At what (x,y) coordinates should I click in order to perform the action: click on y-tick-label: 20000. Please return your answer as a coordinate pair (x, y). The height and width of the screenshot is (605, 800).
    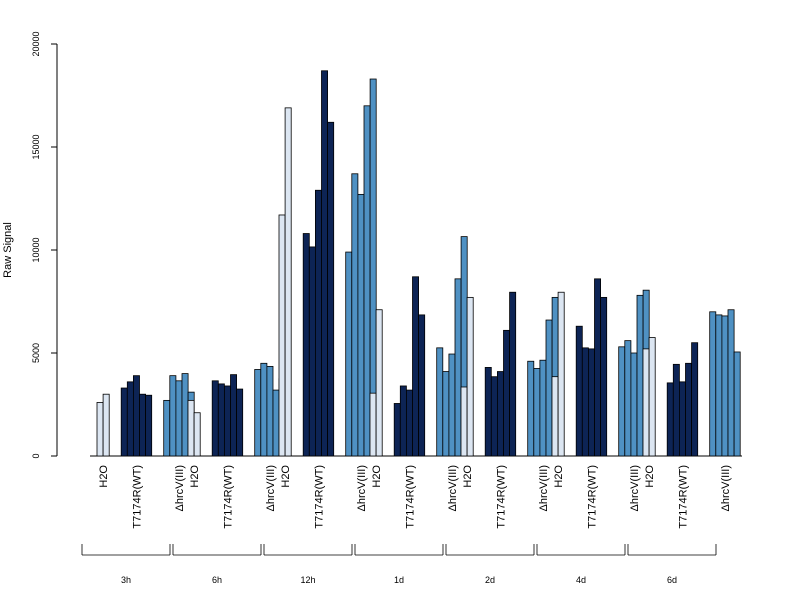
    Looking at the image, I should click on (36, 43).